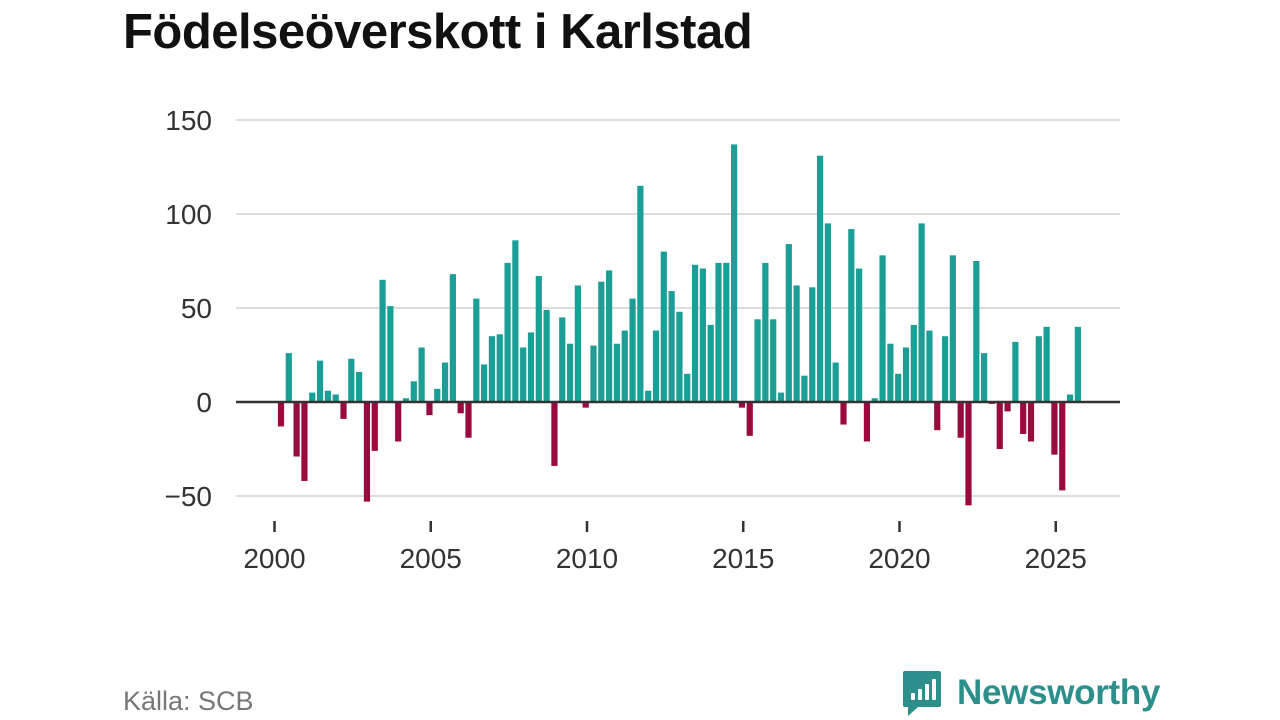  What do you see at coordinates (188, 701) in the screenshot?
I see `source-label: Källa: SCB` at bounding box center [188, 701].